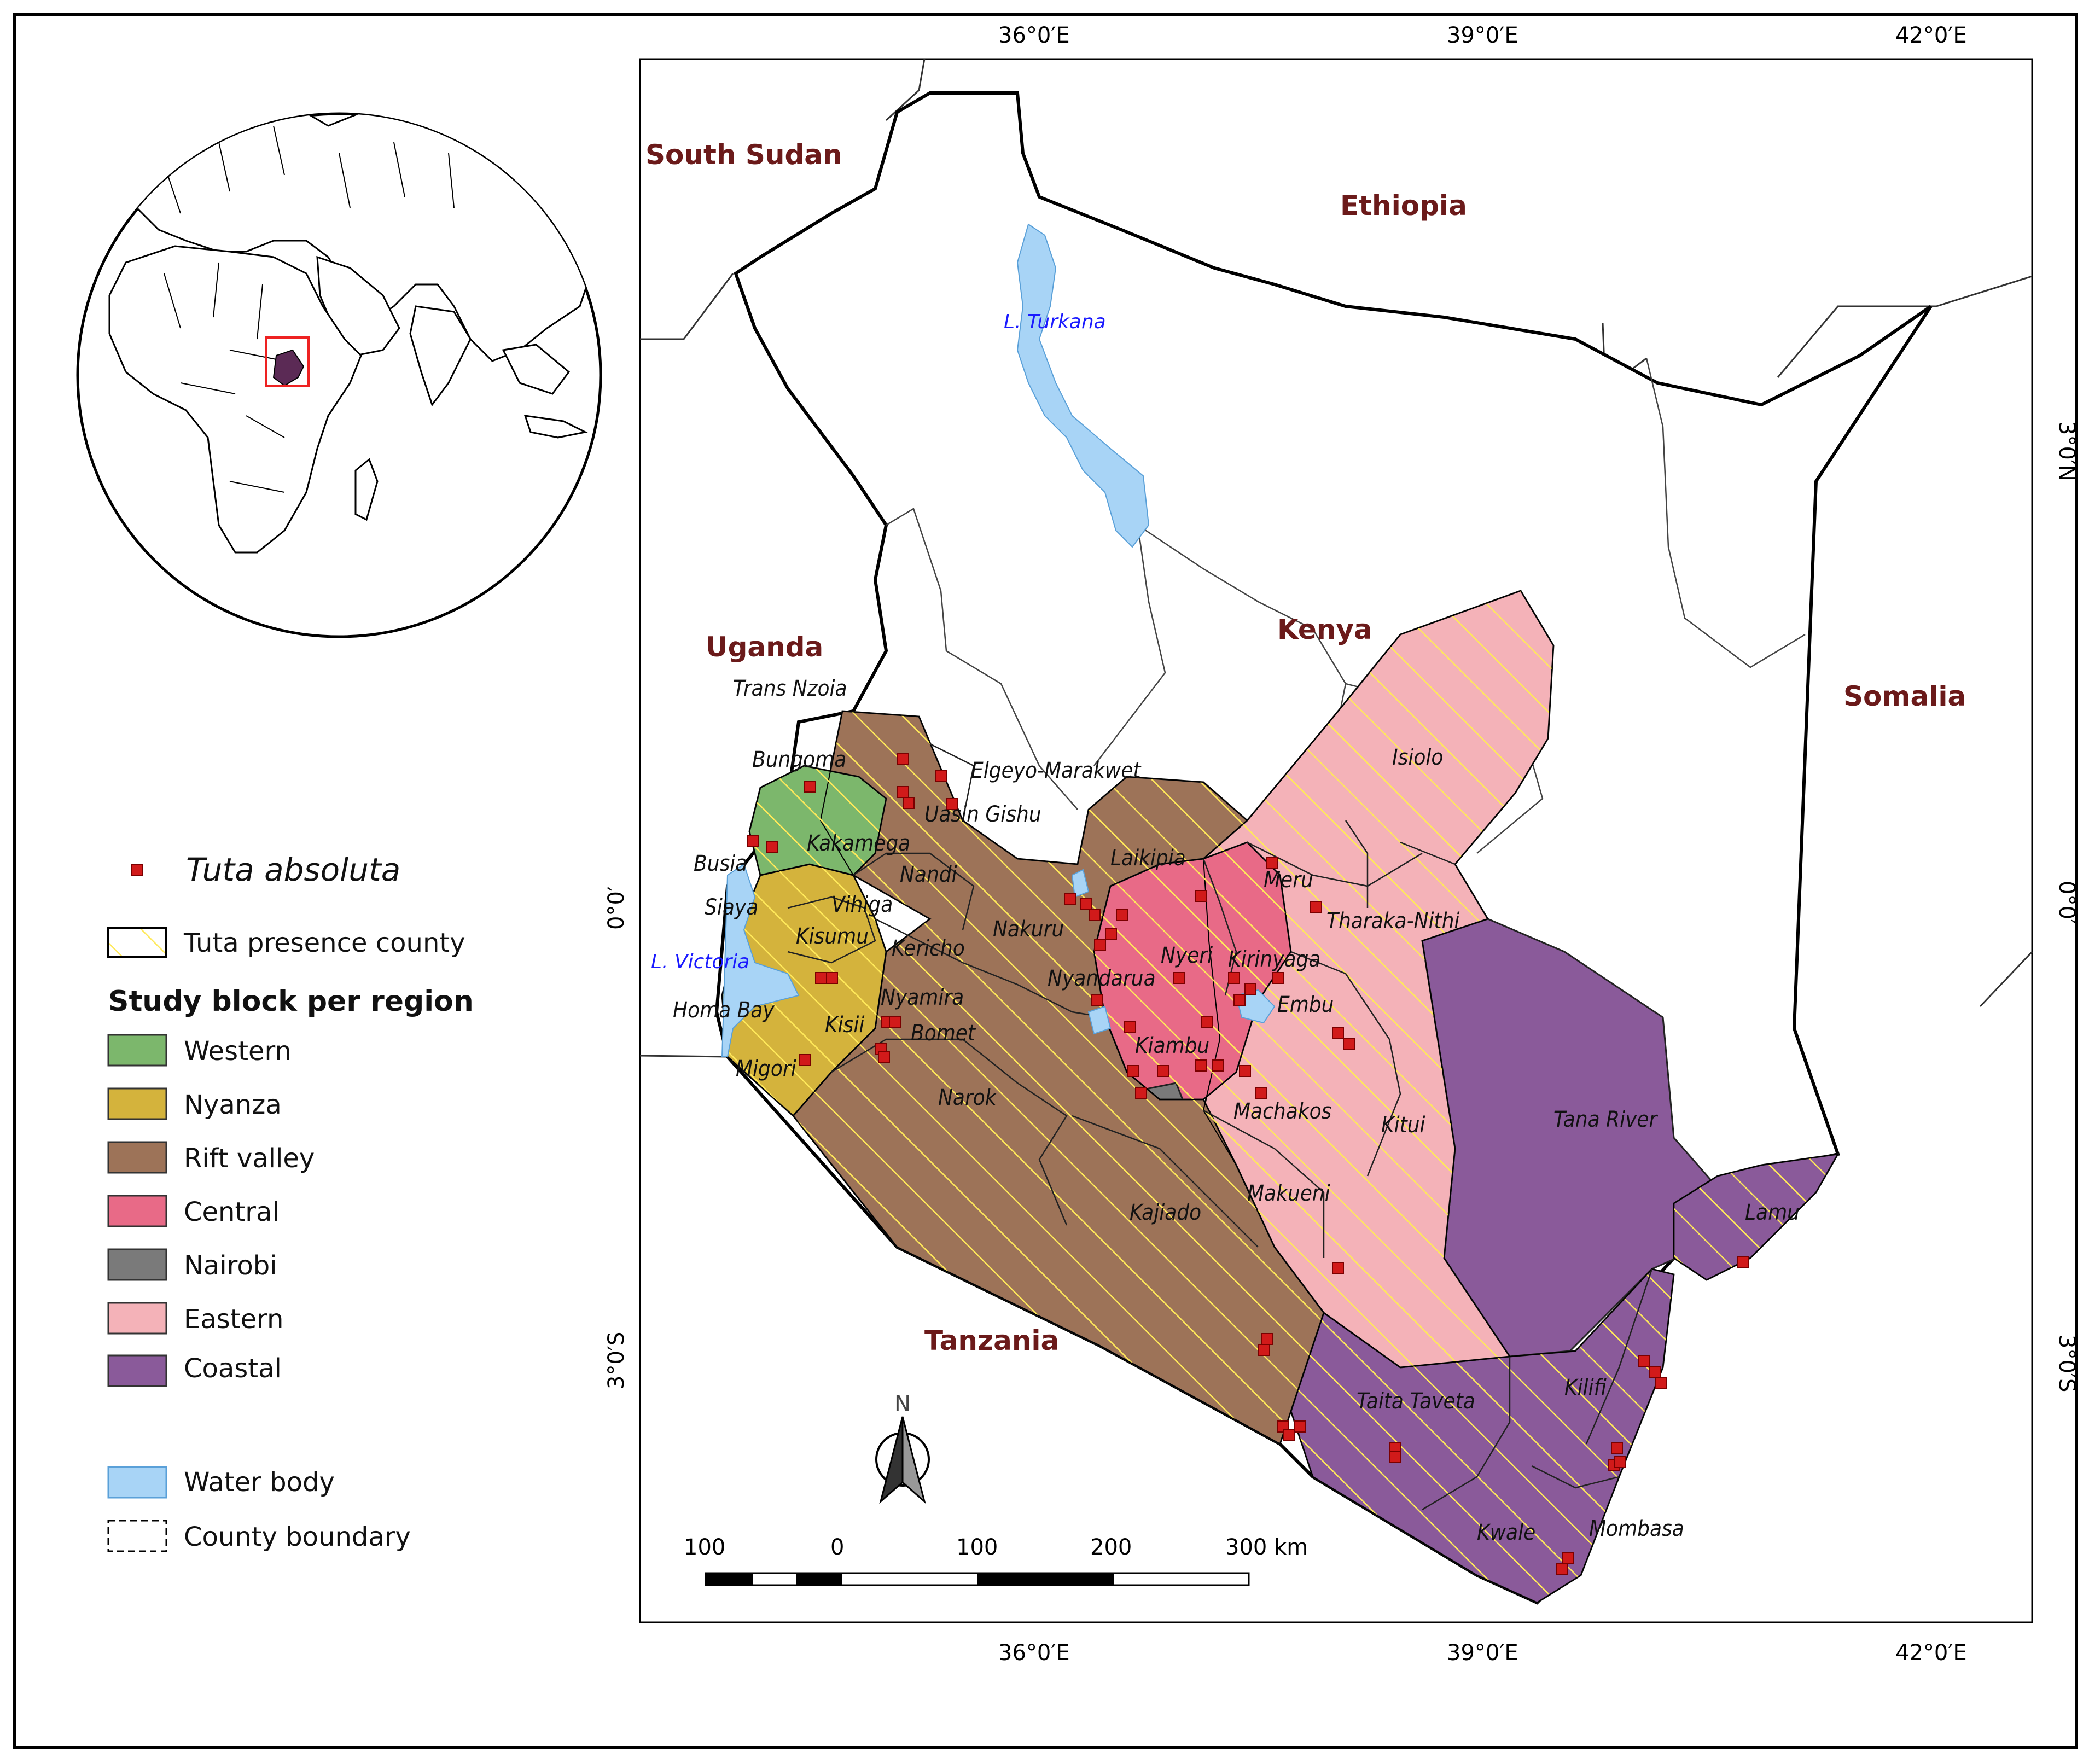 Image resolution: width=2089 pixels, height=1764 pixels. Describe the element at coordinates (2066, 451) in the screenshot. I see `graticule-right-label: 3°0′N` at that location.